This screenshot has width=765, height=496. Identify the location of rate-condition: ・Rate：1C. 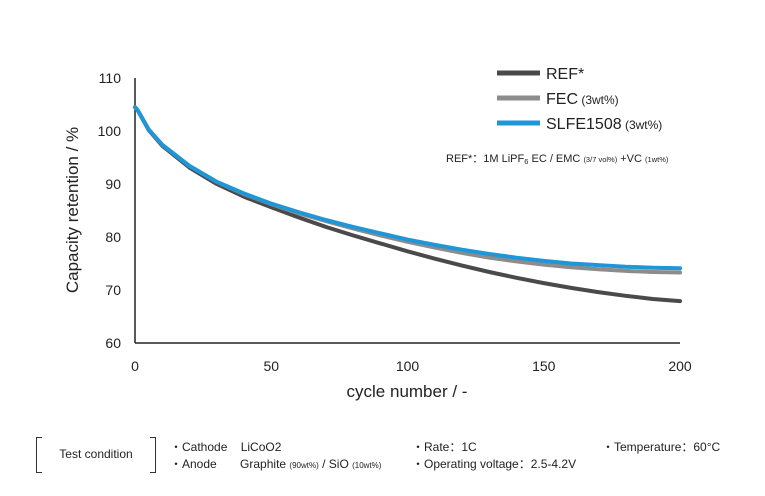
(444, 447).